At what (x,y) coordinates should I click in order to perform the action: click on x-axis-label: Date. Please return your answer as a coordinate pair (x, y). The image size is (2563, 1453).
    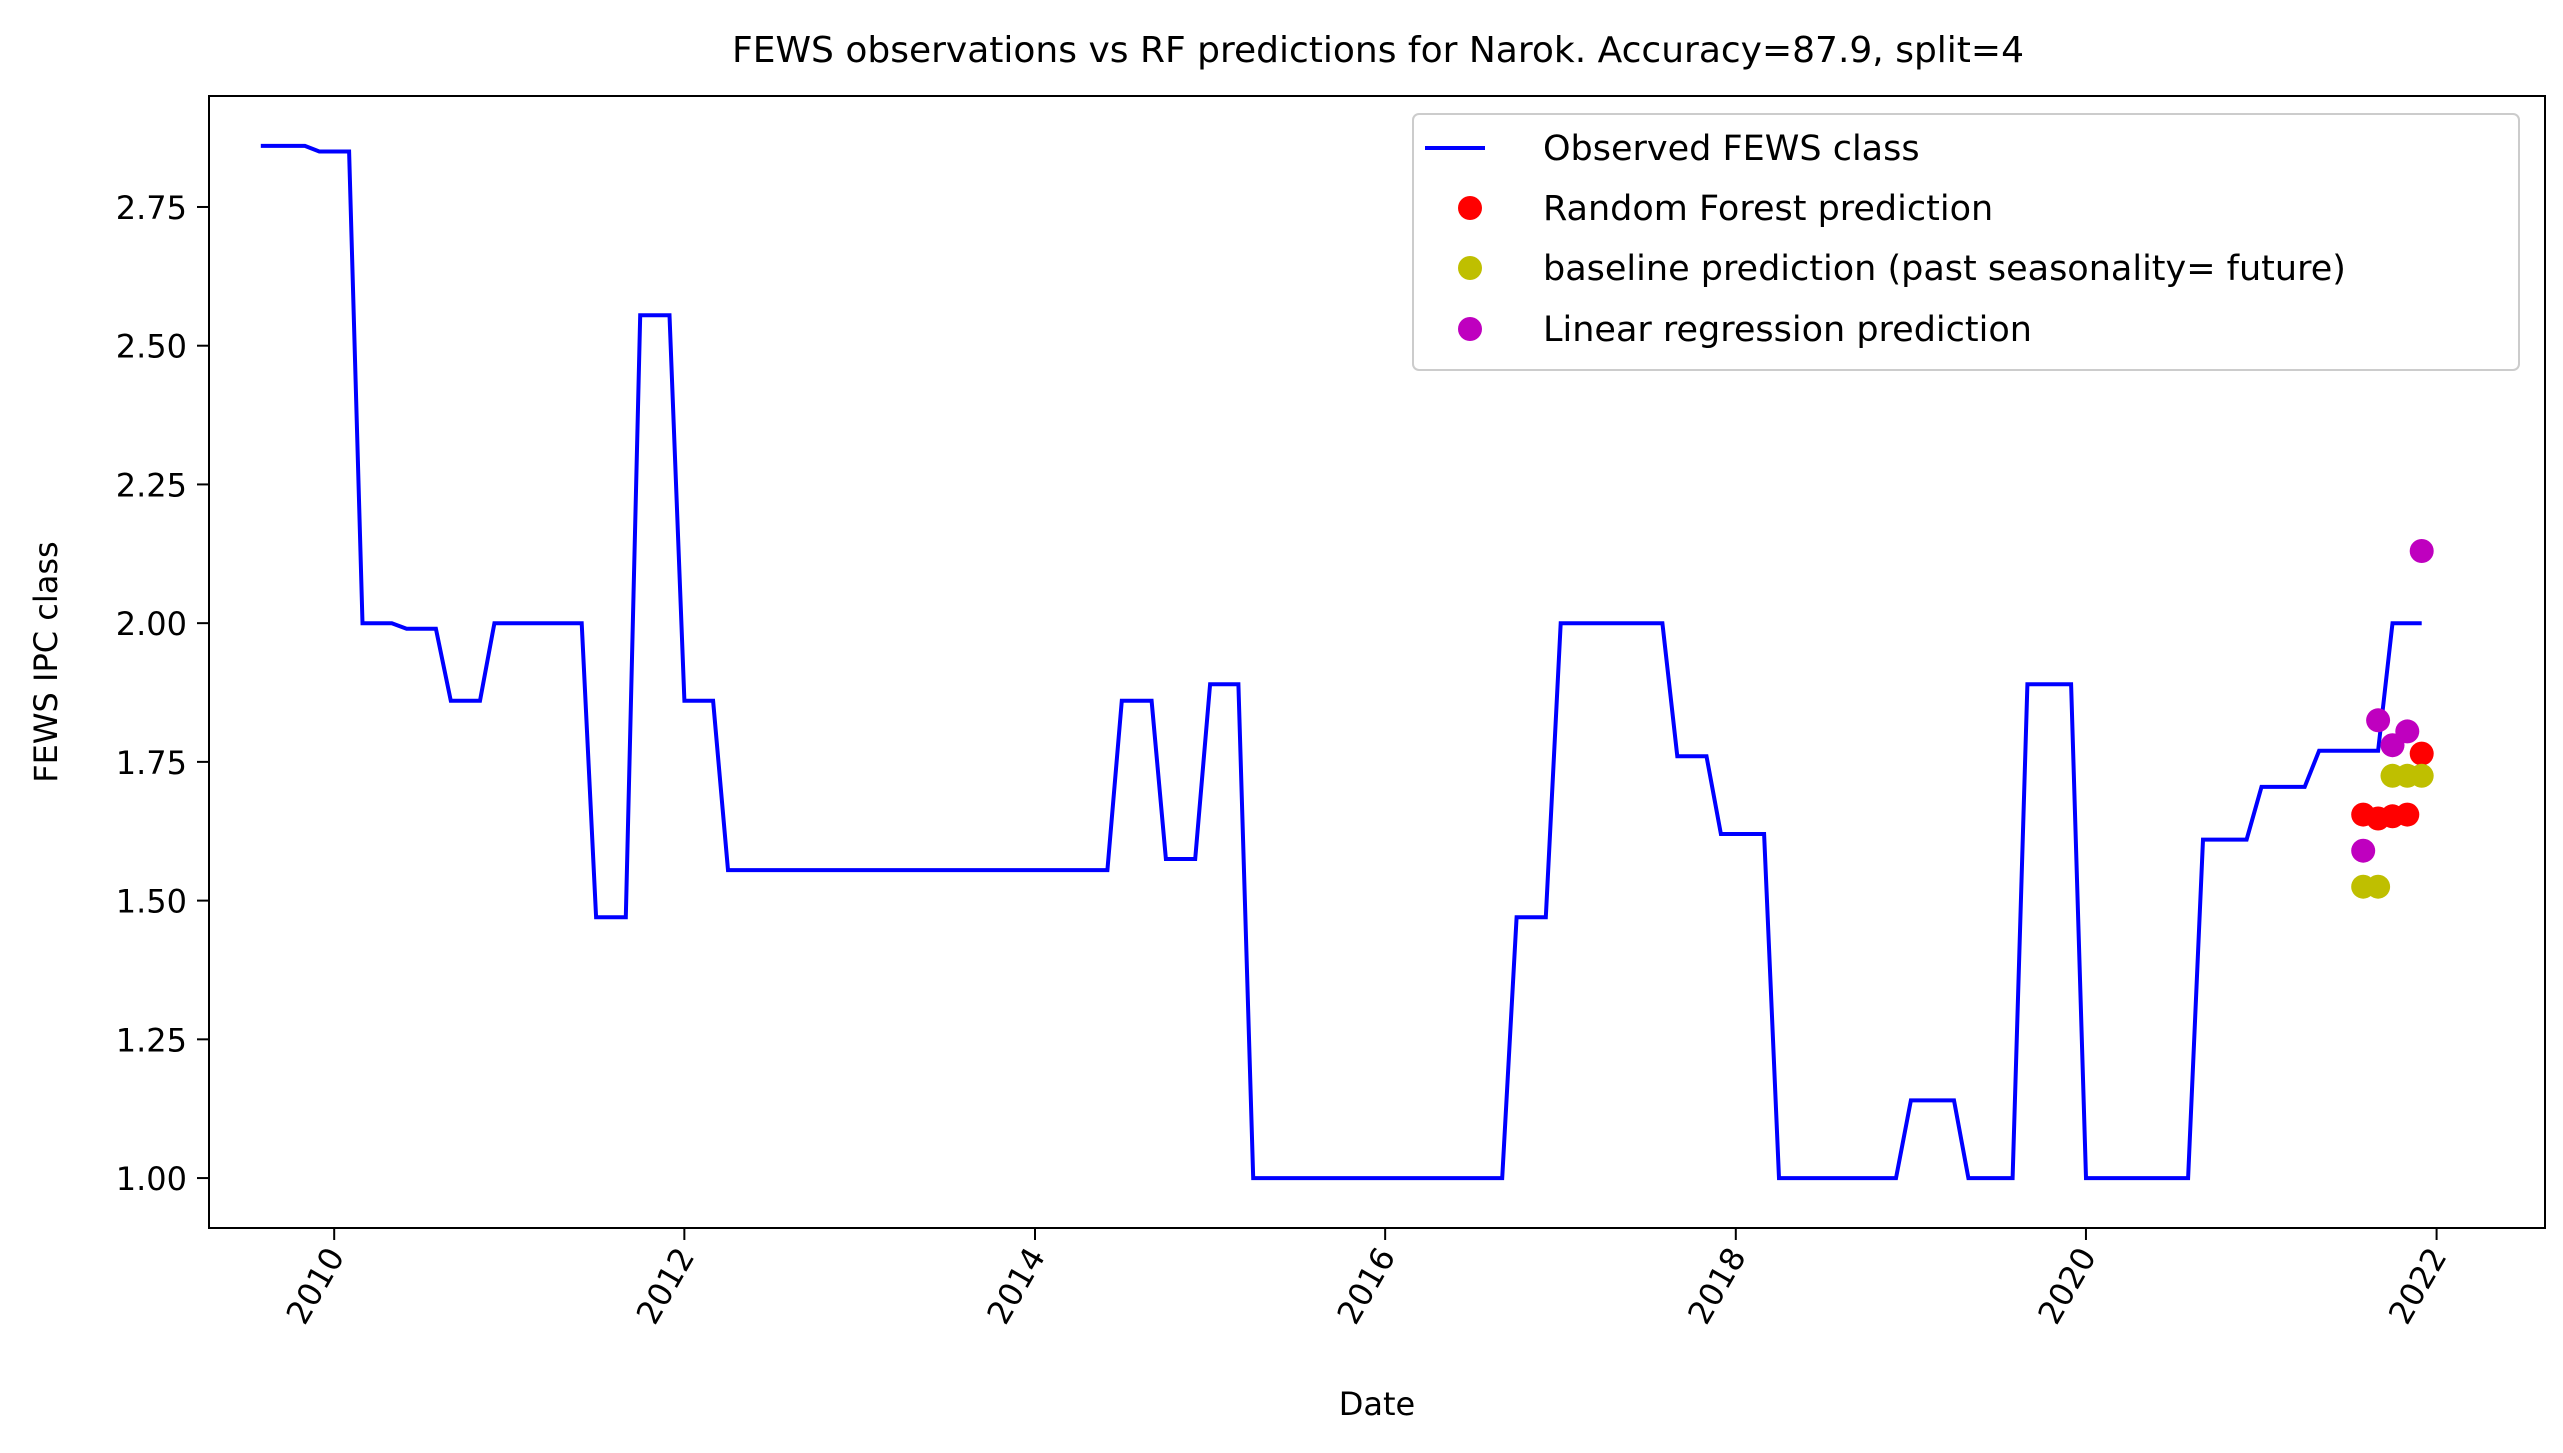
    Looking at the image, I should click on (1377, 1404).